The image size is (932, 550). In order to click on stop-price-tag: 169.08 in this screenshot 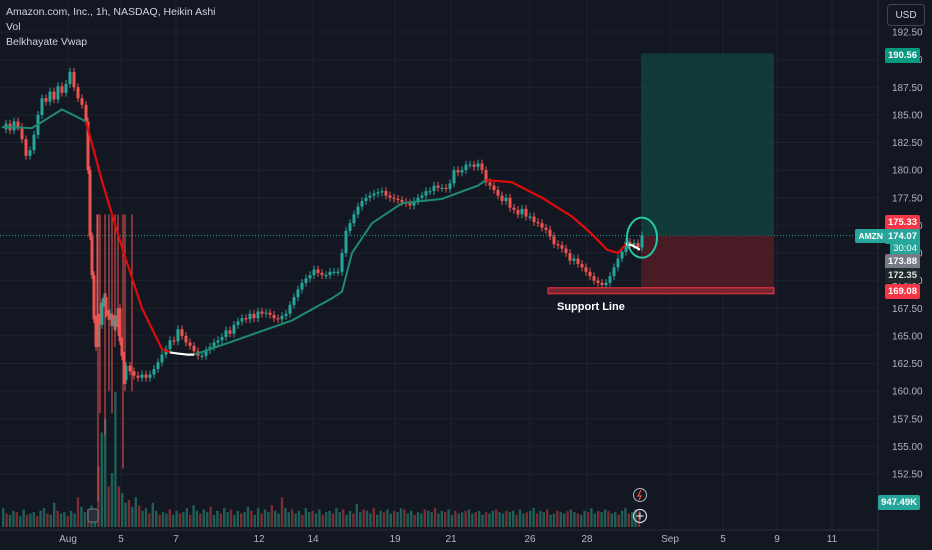, I will do `click(902, 291)`.